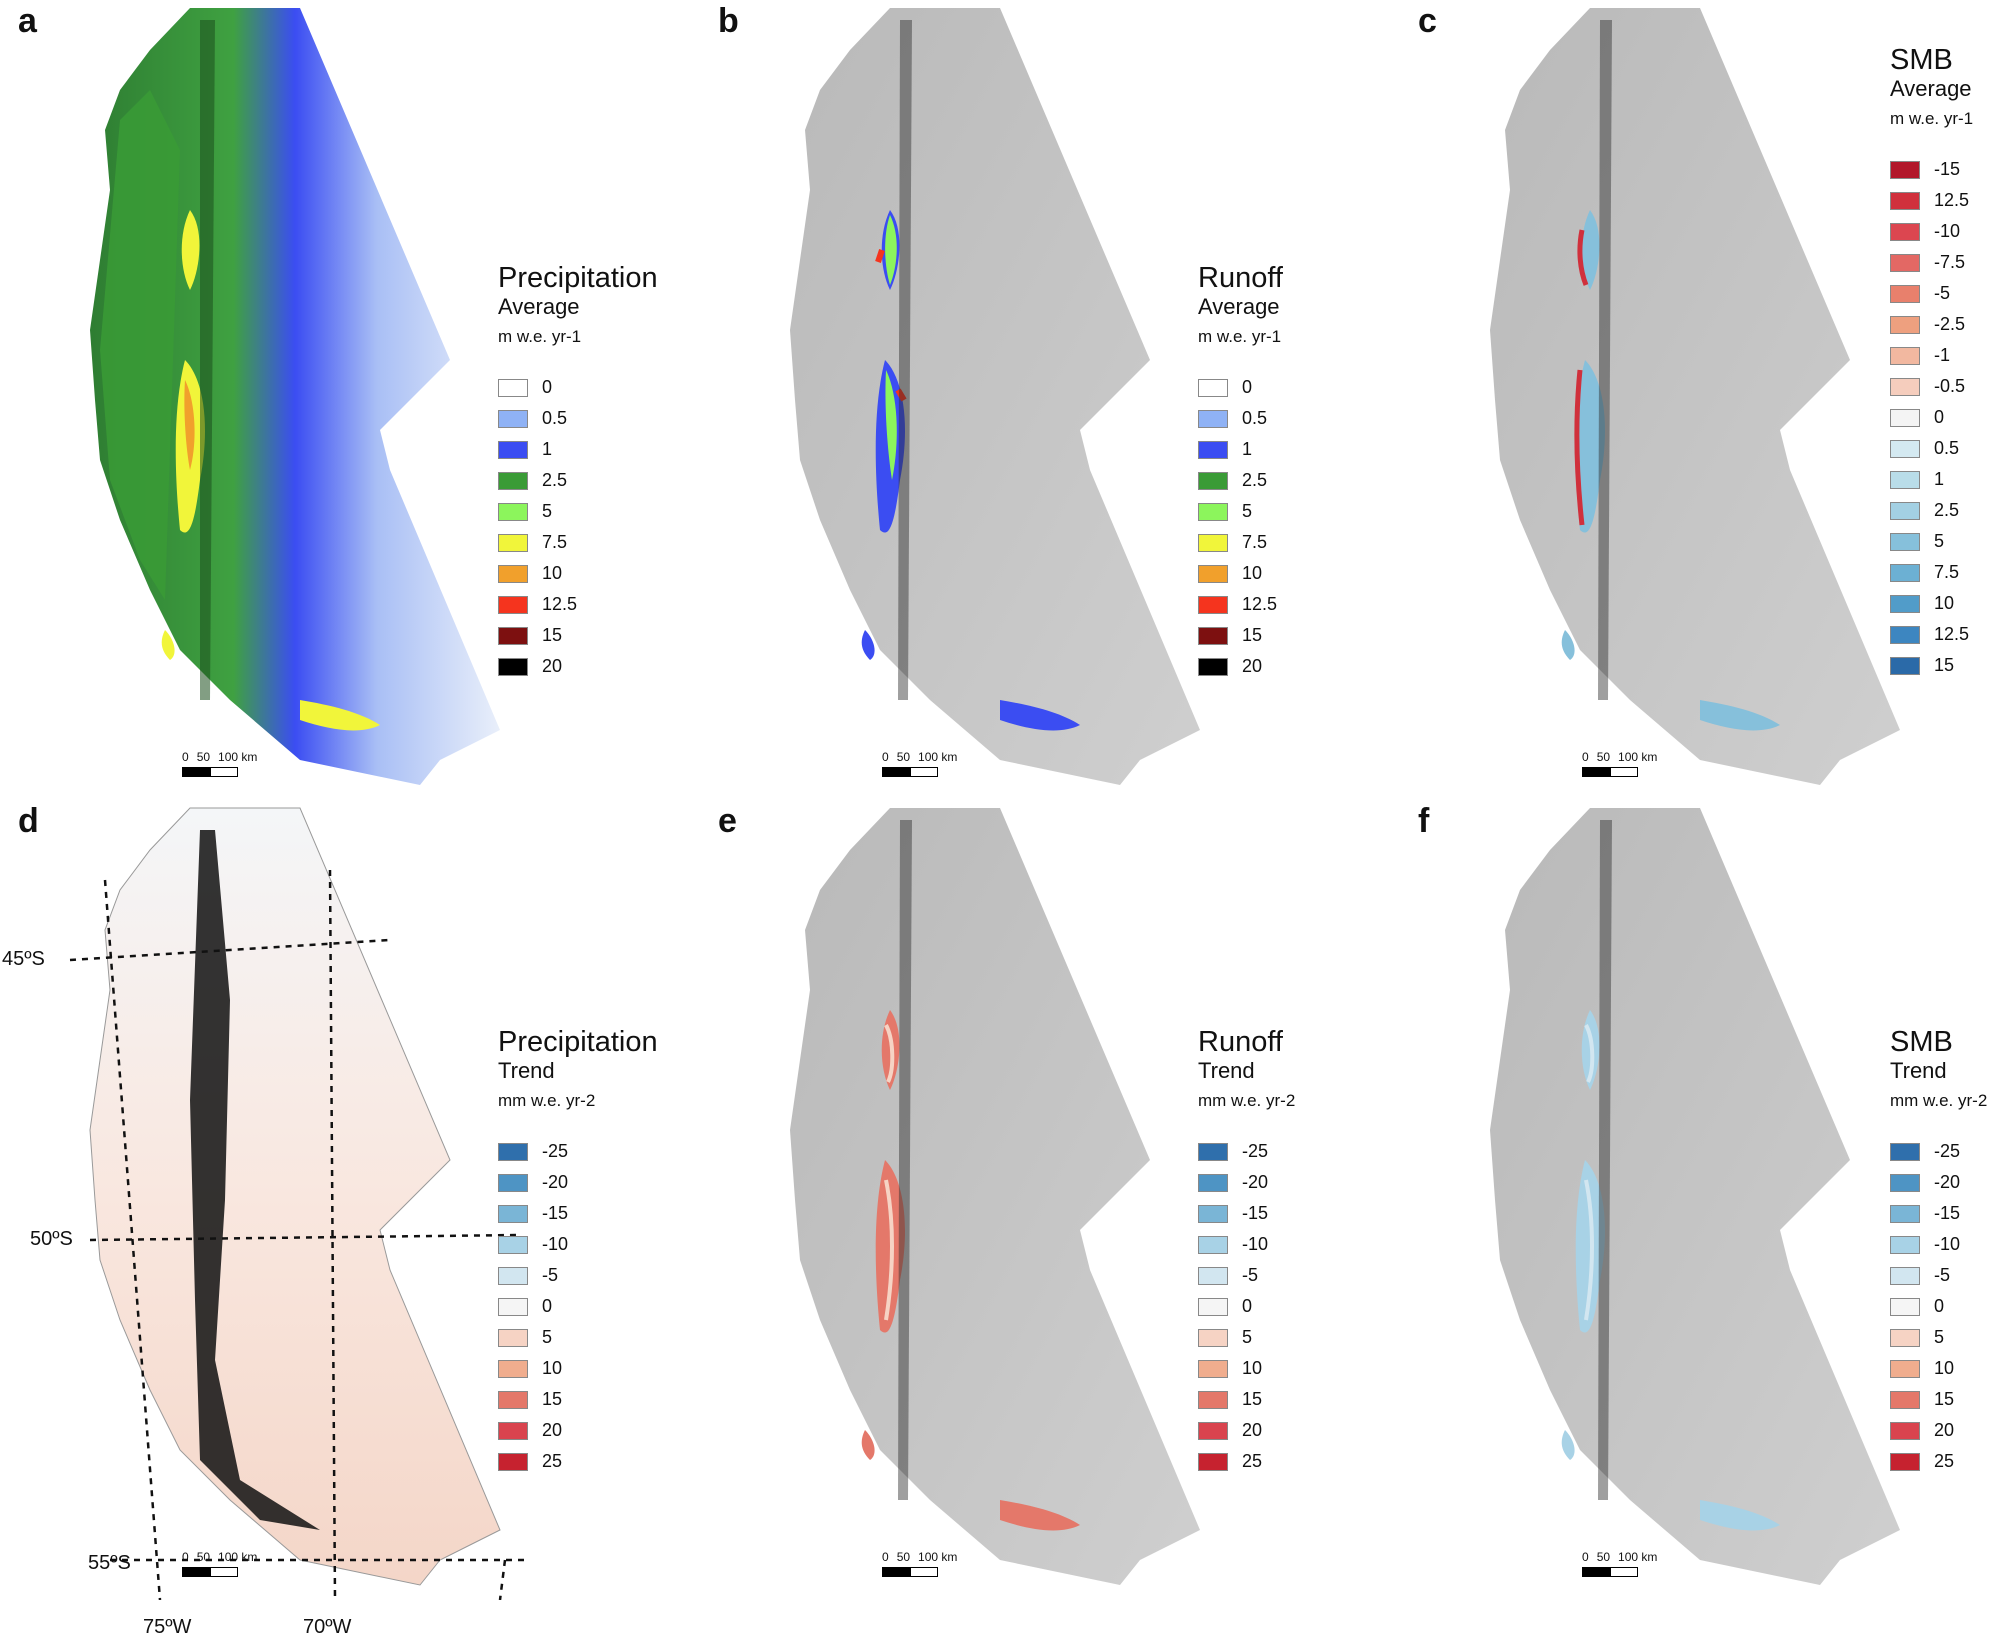 Image resolution: width=2000 pixels, height=1640 pixels. What do you see at coordinates (1947, 1151) in the screenshot?
I see `legend-label: -25` at bounding box center [1947, 1151].